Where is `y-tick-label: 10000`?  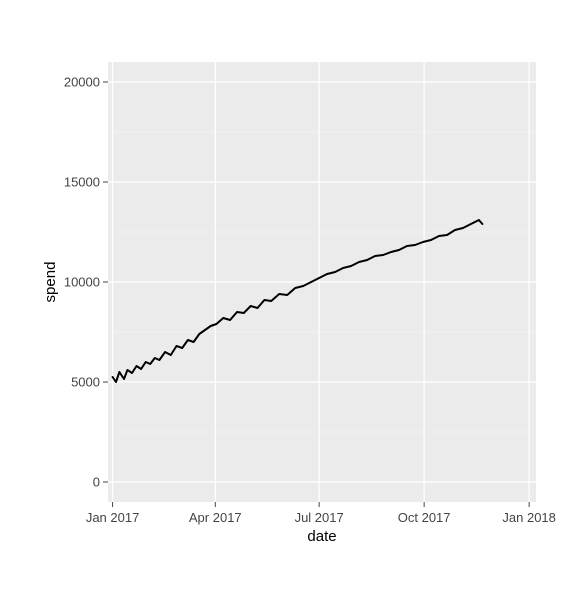 y-tick-label: 10000 is located at coordinates (82, 282).